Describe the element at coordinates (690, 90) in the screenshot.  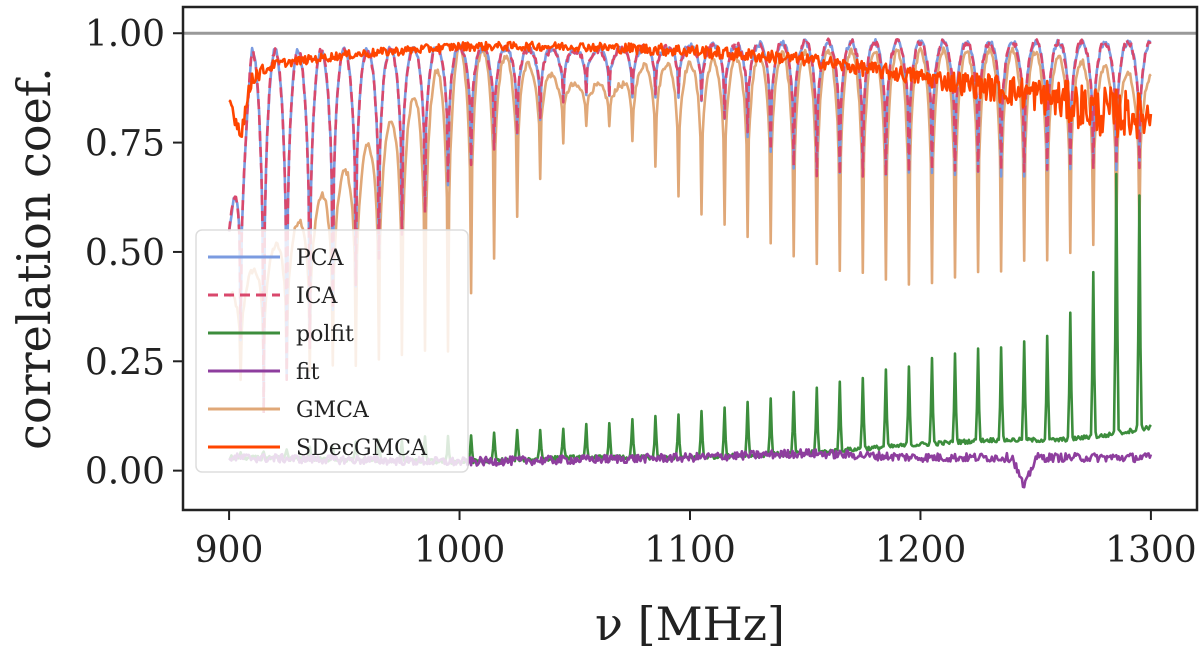
I see `series-line-sdecgmca` at that location.